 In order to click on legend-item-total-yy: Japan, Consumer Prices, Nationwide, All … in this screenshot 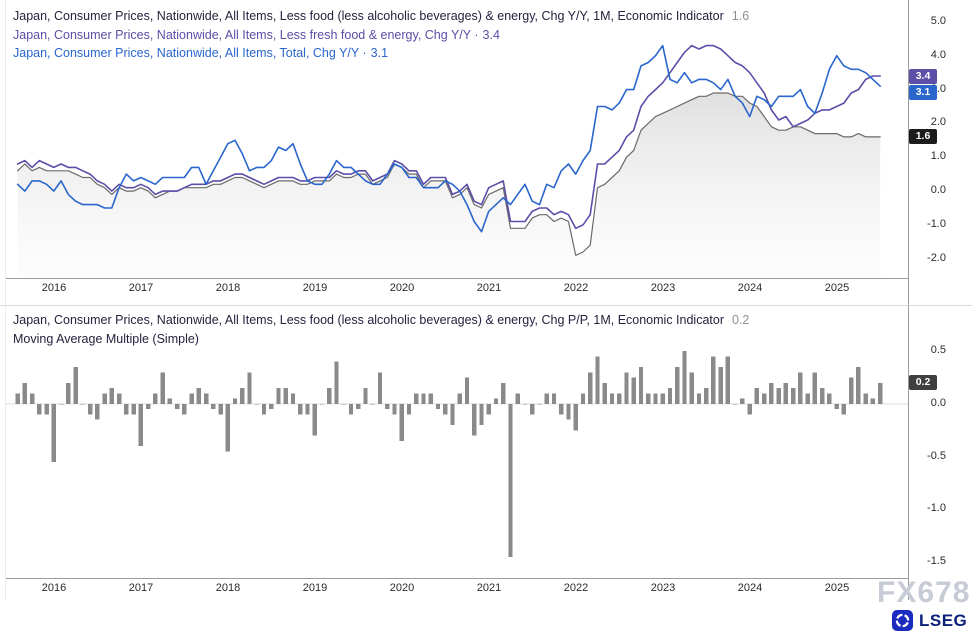, I will do `click(381, 53)`.